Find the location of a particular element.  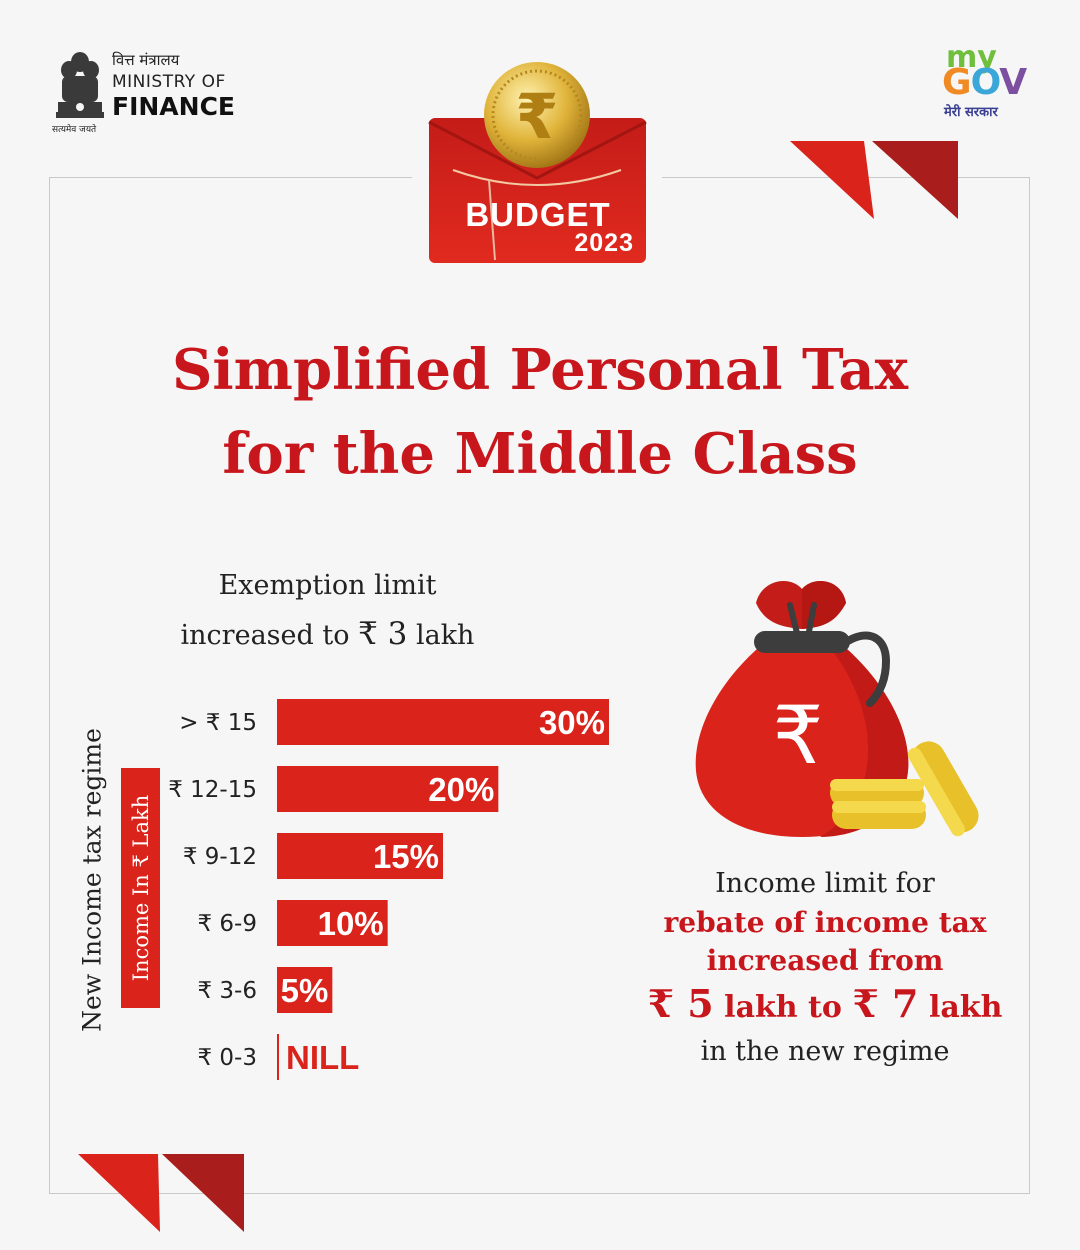

bar-value-label: 20% is located at coordinates (461, 789).